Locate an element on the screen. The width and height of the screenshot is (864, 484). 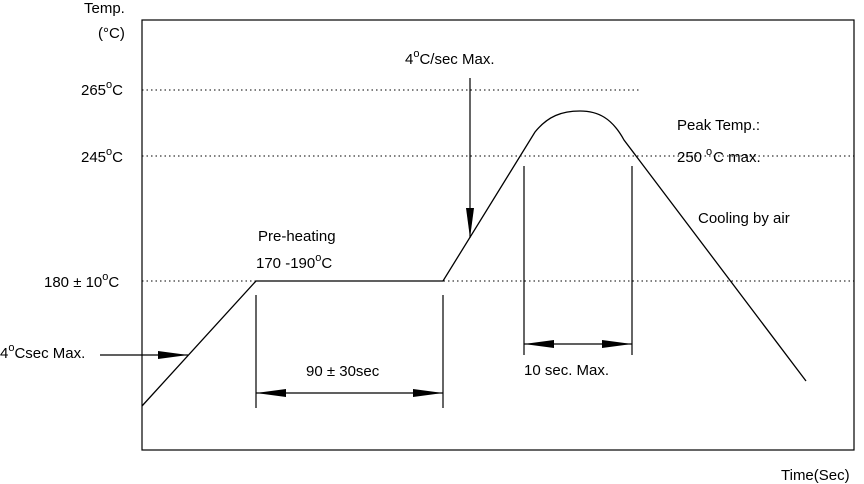
peak-duration-label: 10 sec. Max. is located at coordinates (566, 370).